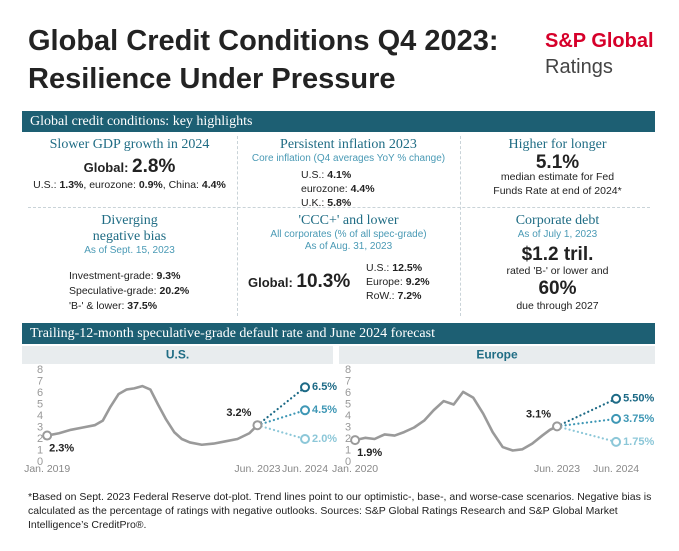 Image resolution: width=679 pixels, height=551 pixels. Describe the element at coordinates (398, 268) in the screenshot. I see `detail: U.S.: 12.5%` at that location.